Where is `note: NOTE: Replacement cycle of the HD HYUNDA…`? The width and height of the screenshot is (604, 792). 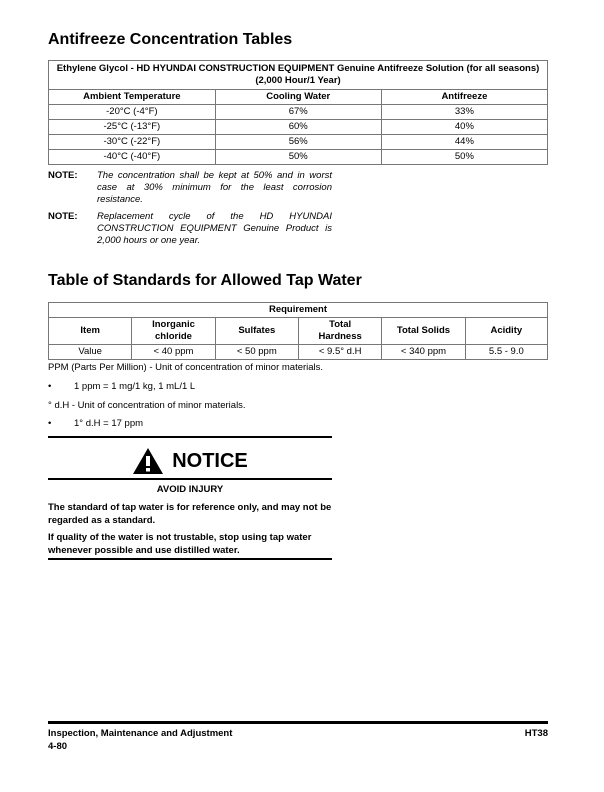 note: NOTE: Replacement cycle of the HD HYUNDA… is located at coordinates (190, 229).